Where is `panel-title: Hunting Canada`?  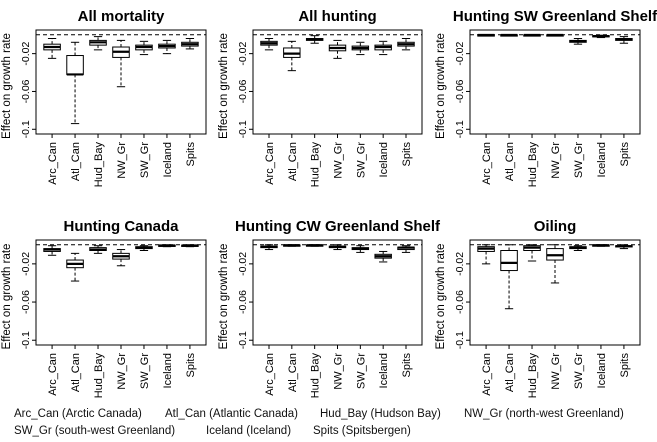 panel-title: Hunting Canada is located at coordinates (122, 226).